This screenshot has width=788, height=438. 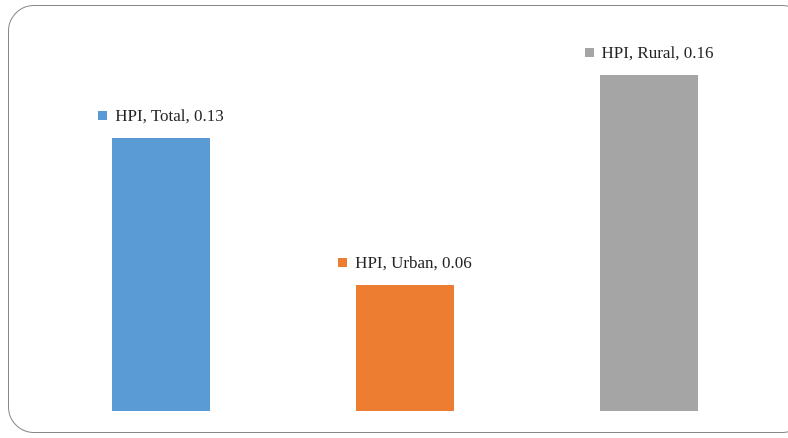 I want to click on label-text: HPI, Urban, 0.06, so click(x=413, y=262).